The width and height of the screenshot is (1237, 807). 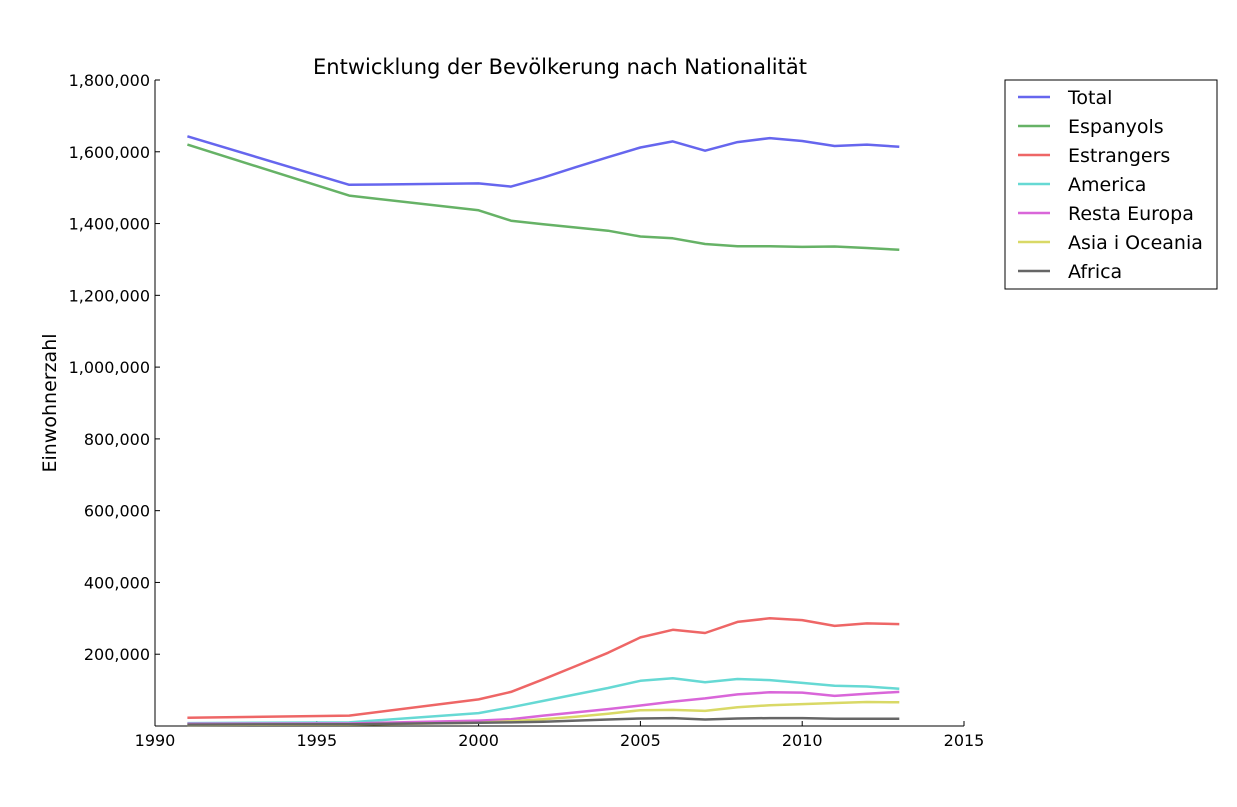 I want to click on y-tick-label: 600,000, so click(x=117, y=511).